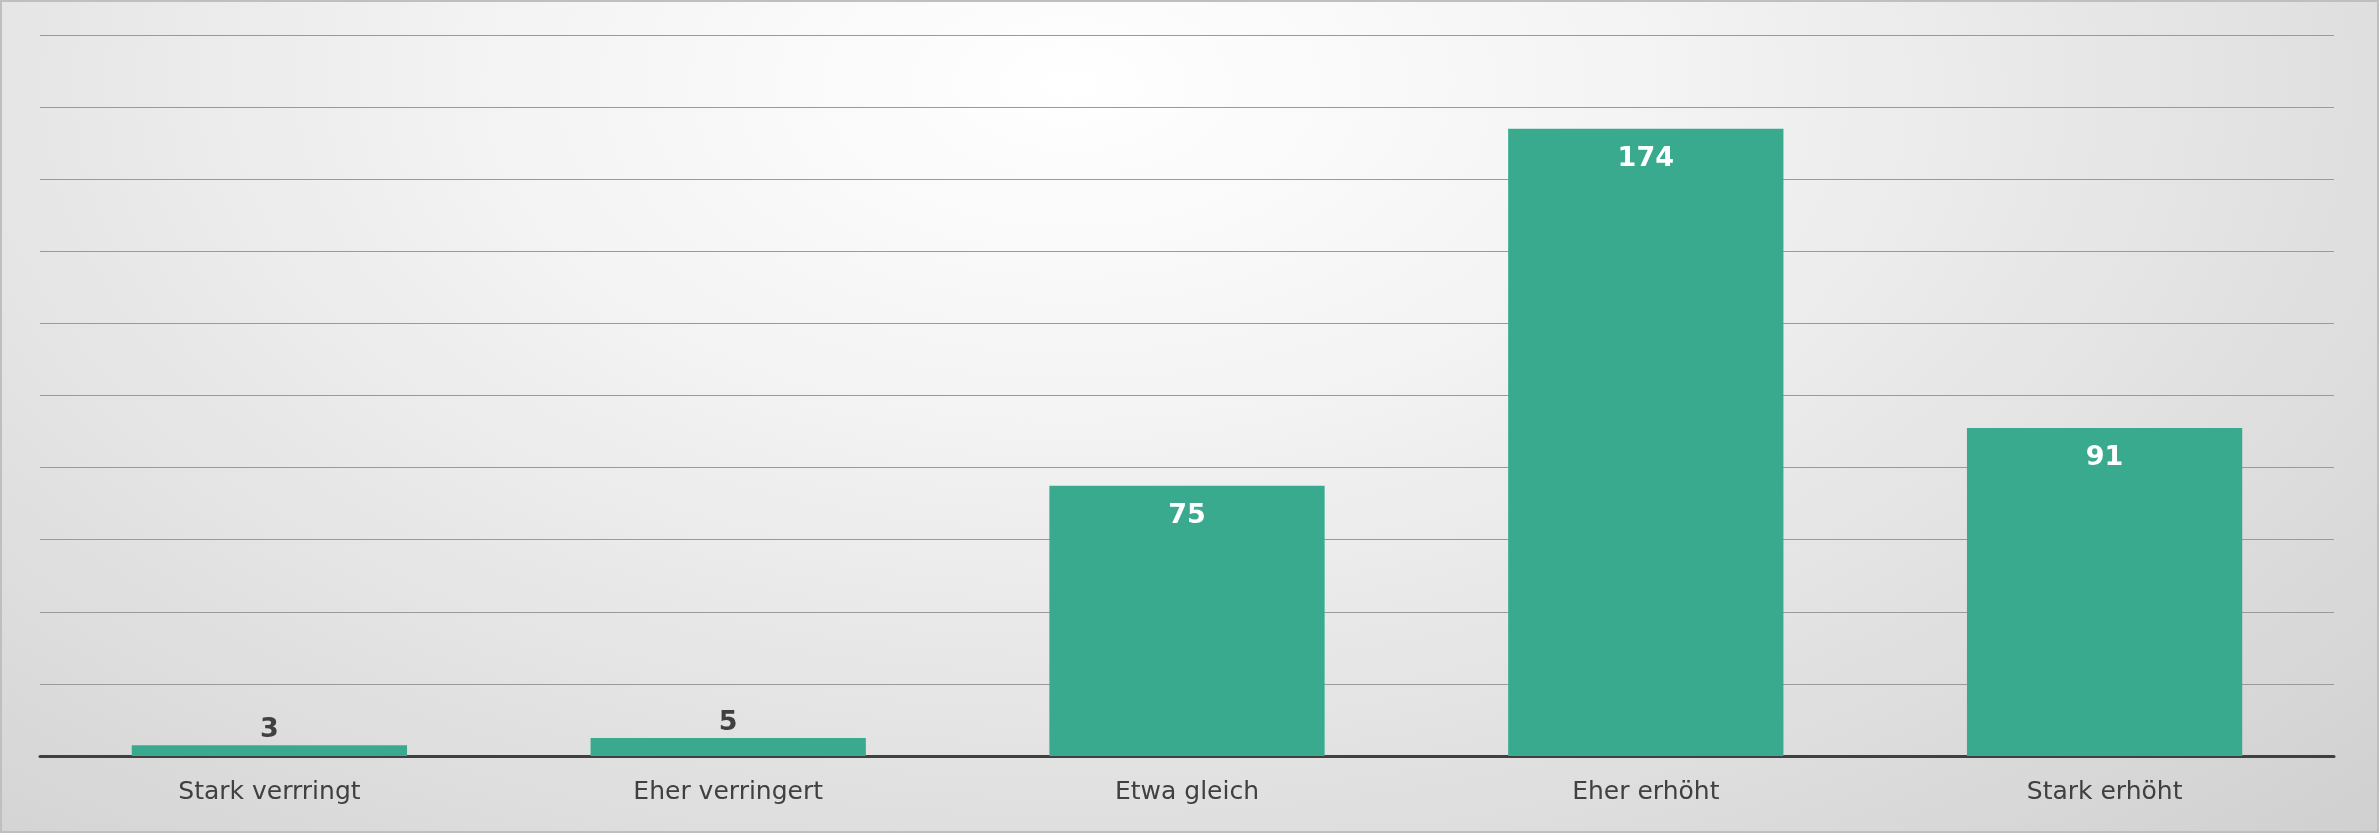 This screenshot has width=2379, height=833. Describe the element at coordinates (728, 790) in the screenshot. I see `x-tick-label: Eher verringert` at that location.